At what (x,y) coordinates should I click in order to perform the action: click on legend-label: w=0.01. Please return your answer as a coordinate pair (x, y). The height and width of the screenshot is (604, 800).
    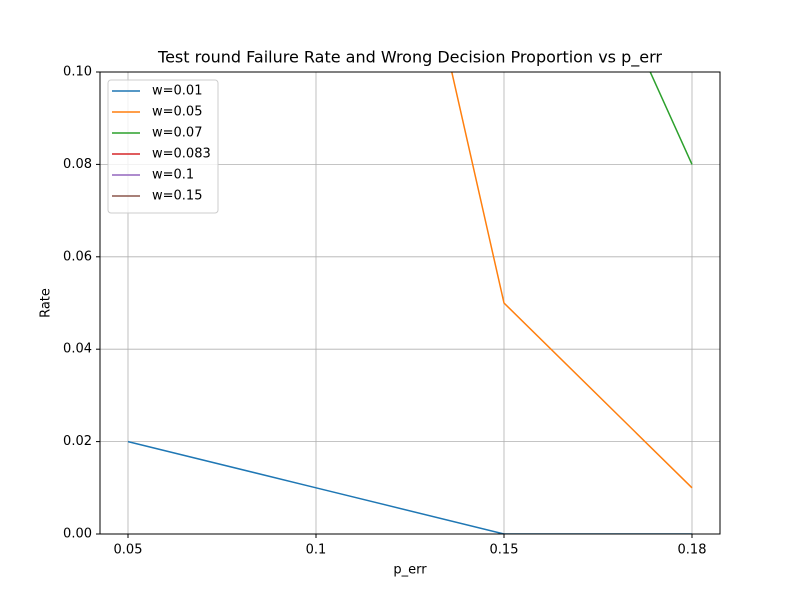
    Looking at the image, I should click on (177, 91).